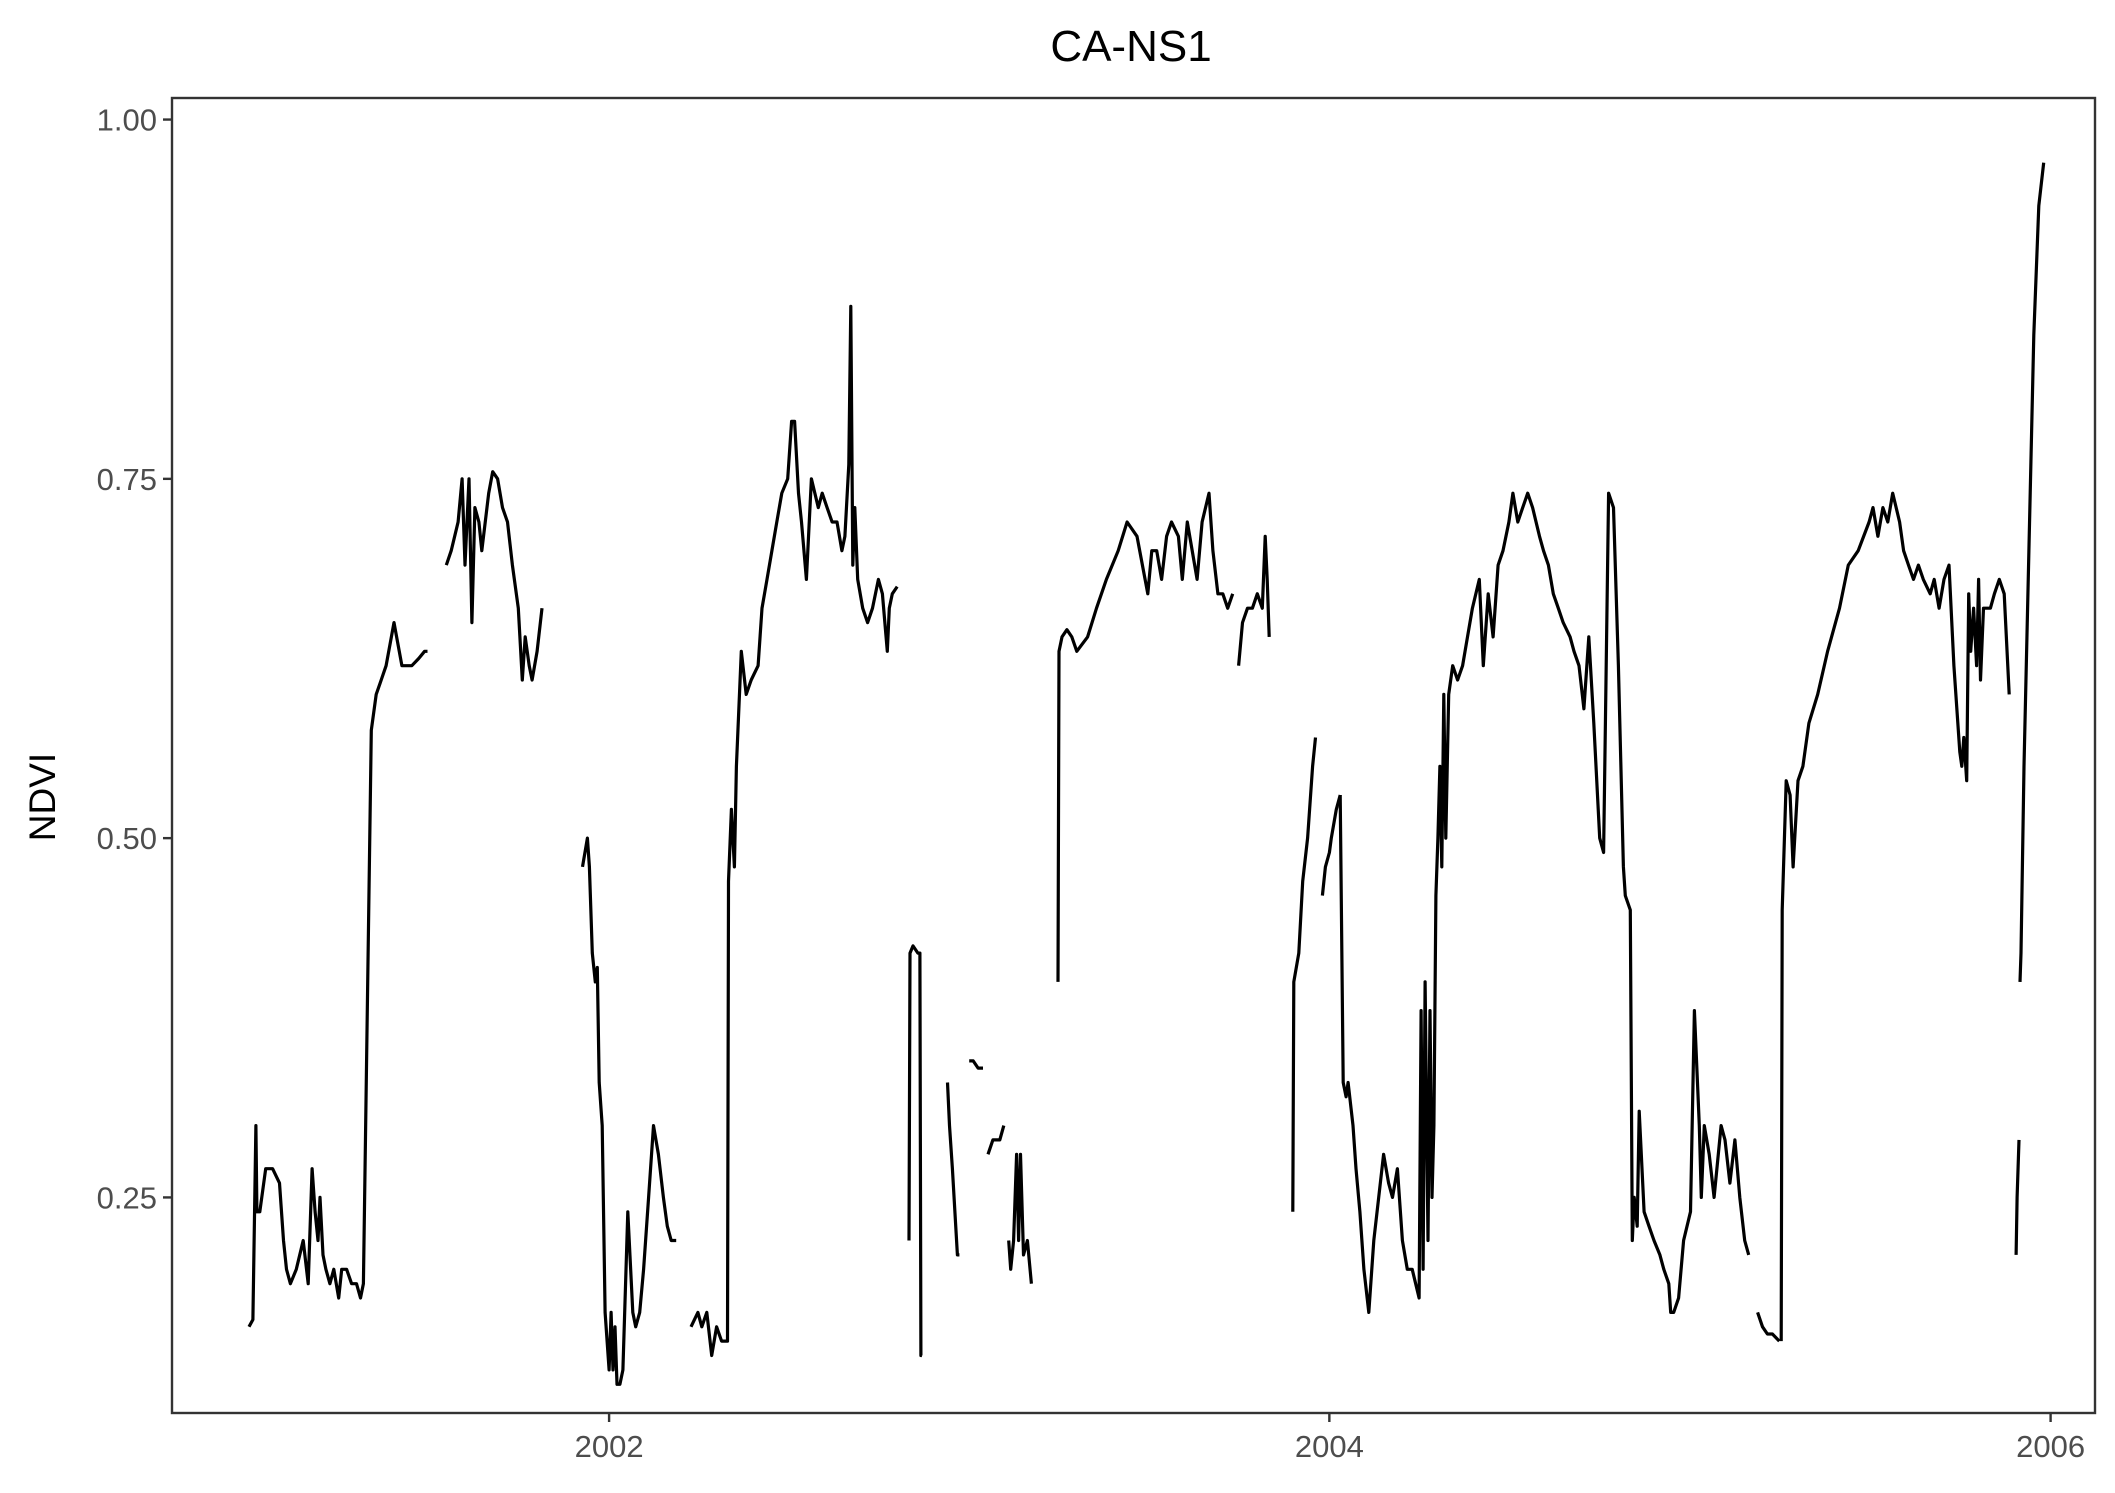 This screenshot has height=1493, width=2115. What do you see at coordinates (609, 1446) in the screenshot?
I see `x-tick-label: 2002` at bounding box center [609, 1446].